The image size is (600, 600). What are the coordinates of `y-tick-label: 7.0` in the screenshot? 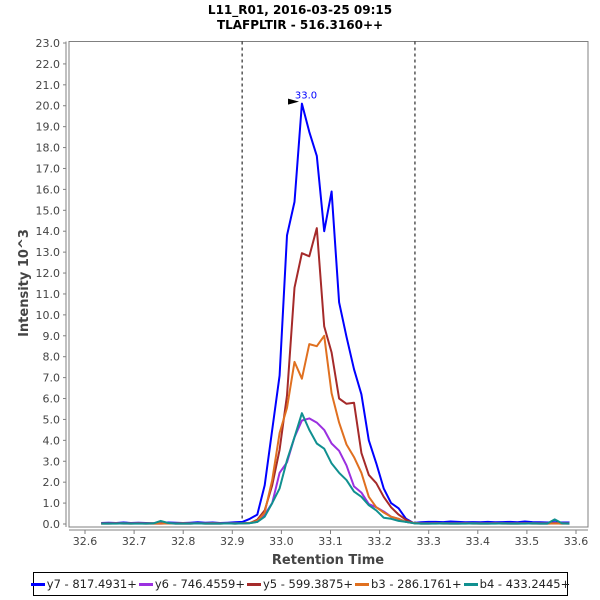 It's located at (52, 378).